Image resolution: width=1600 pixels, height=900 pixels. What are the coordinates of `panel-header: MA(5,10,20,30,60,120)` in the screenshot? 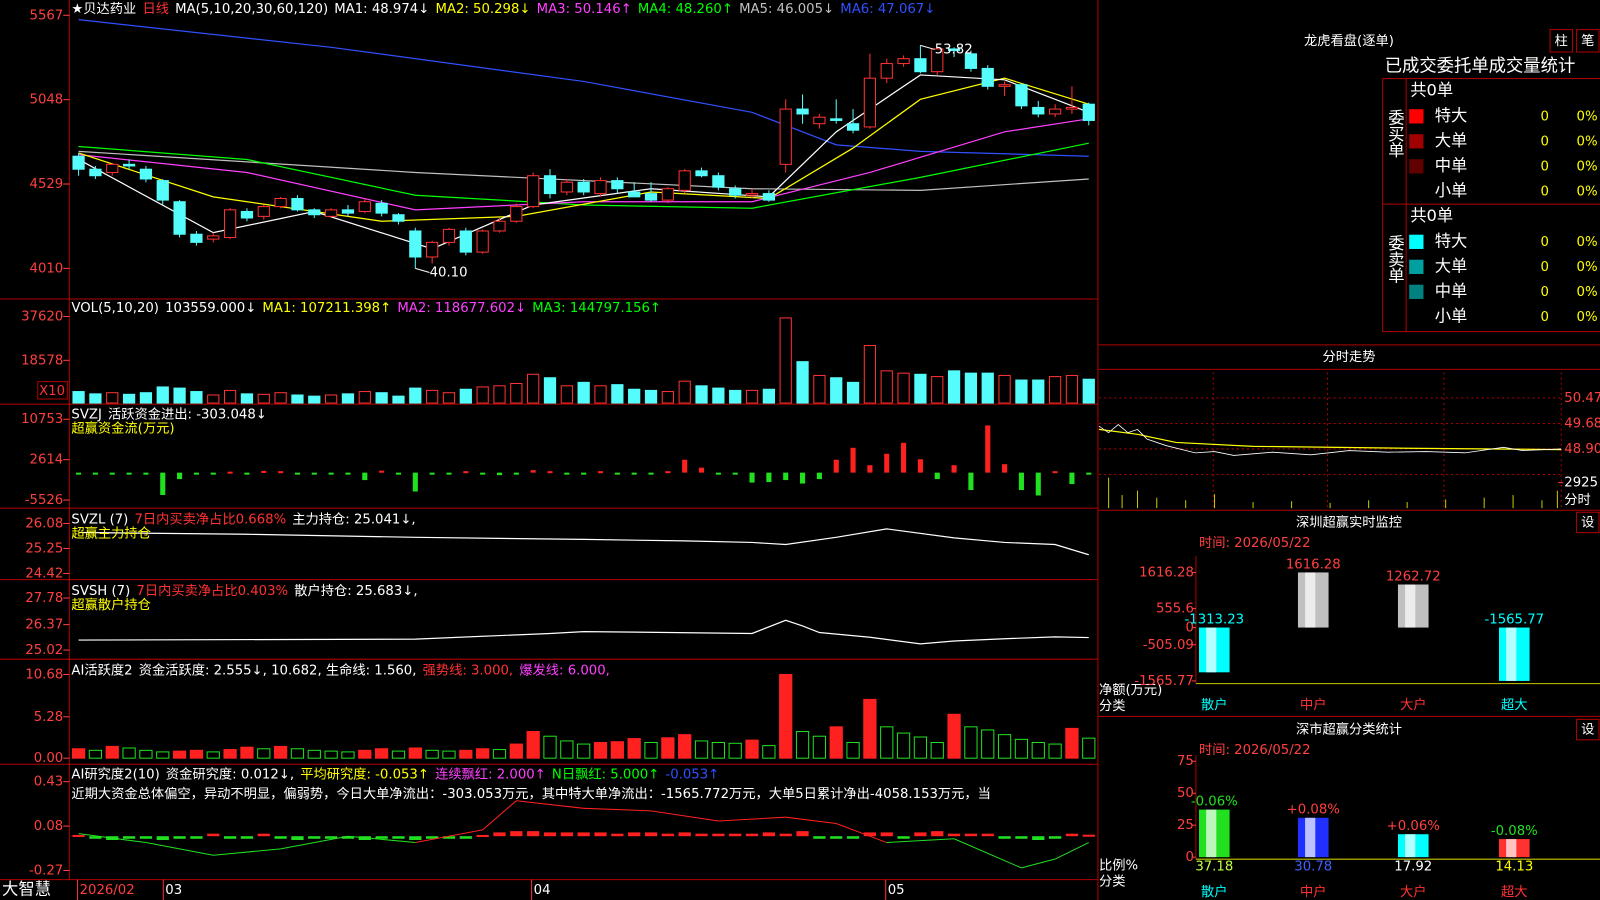 It's located at (251, 9).